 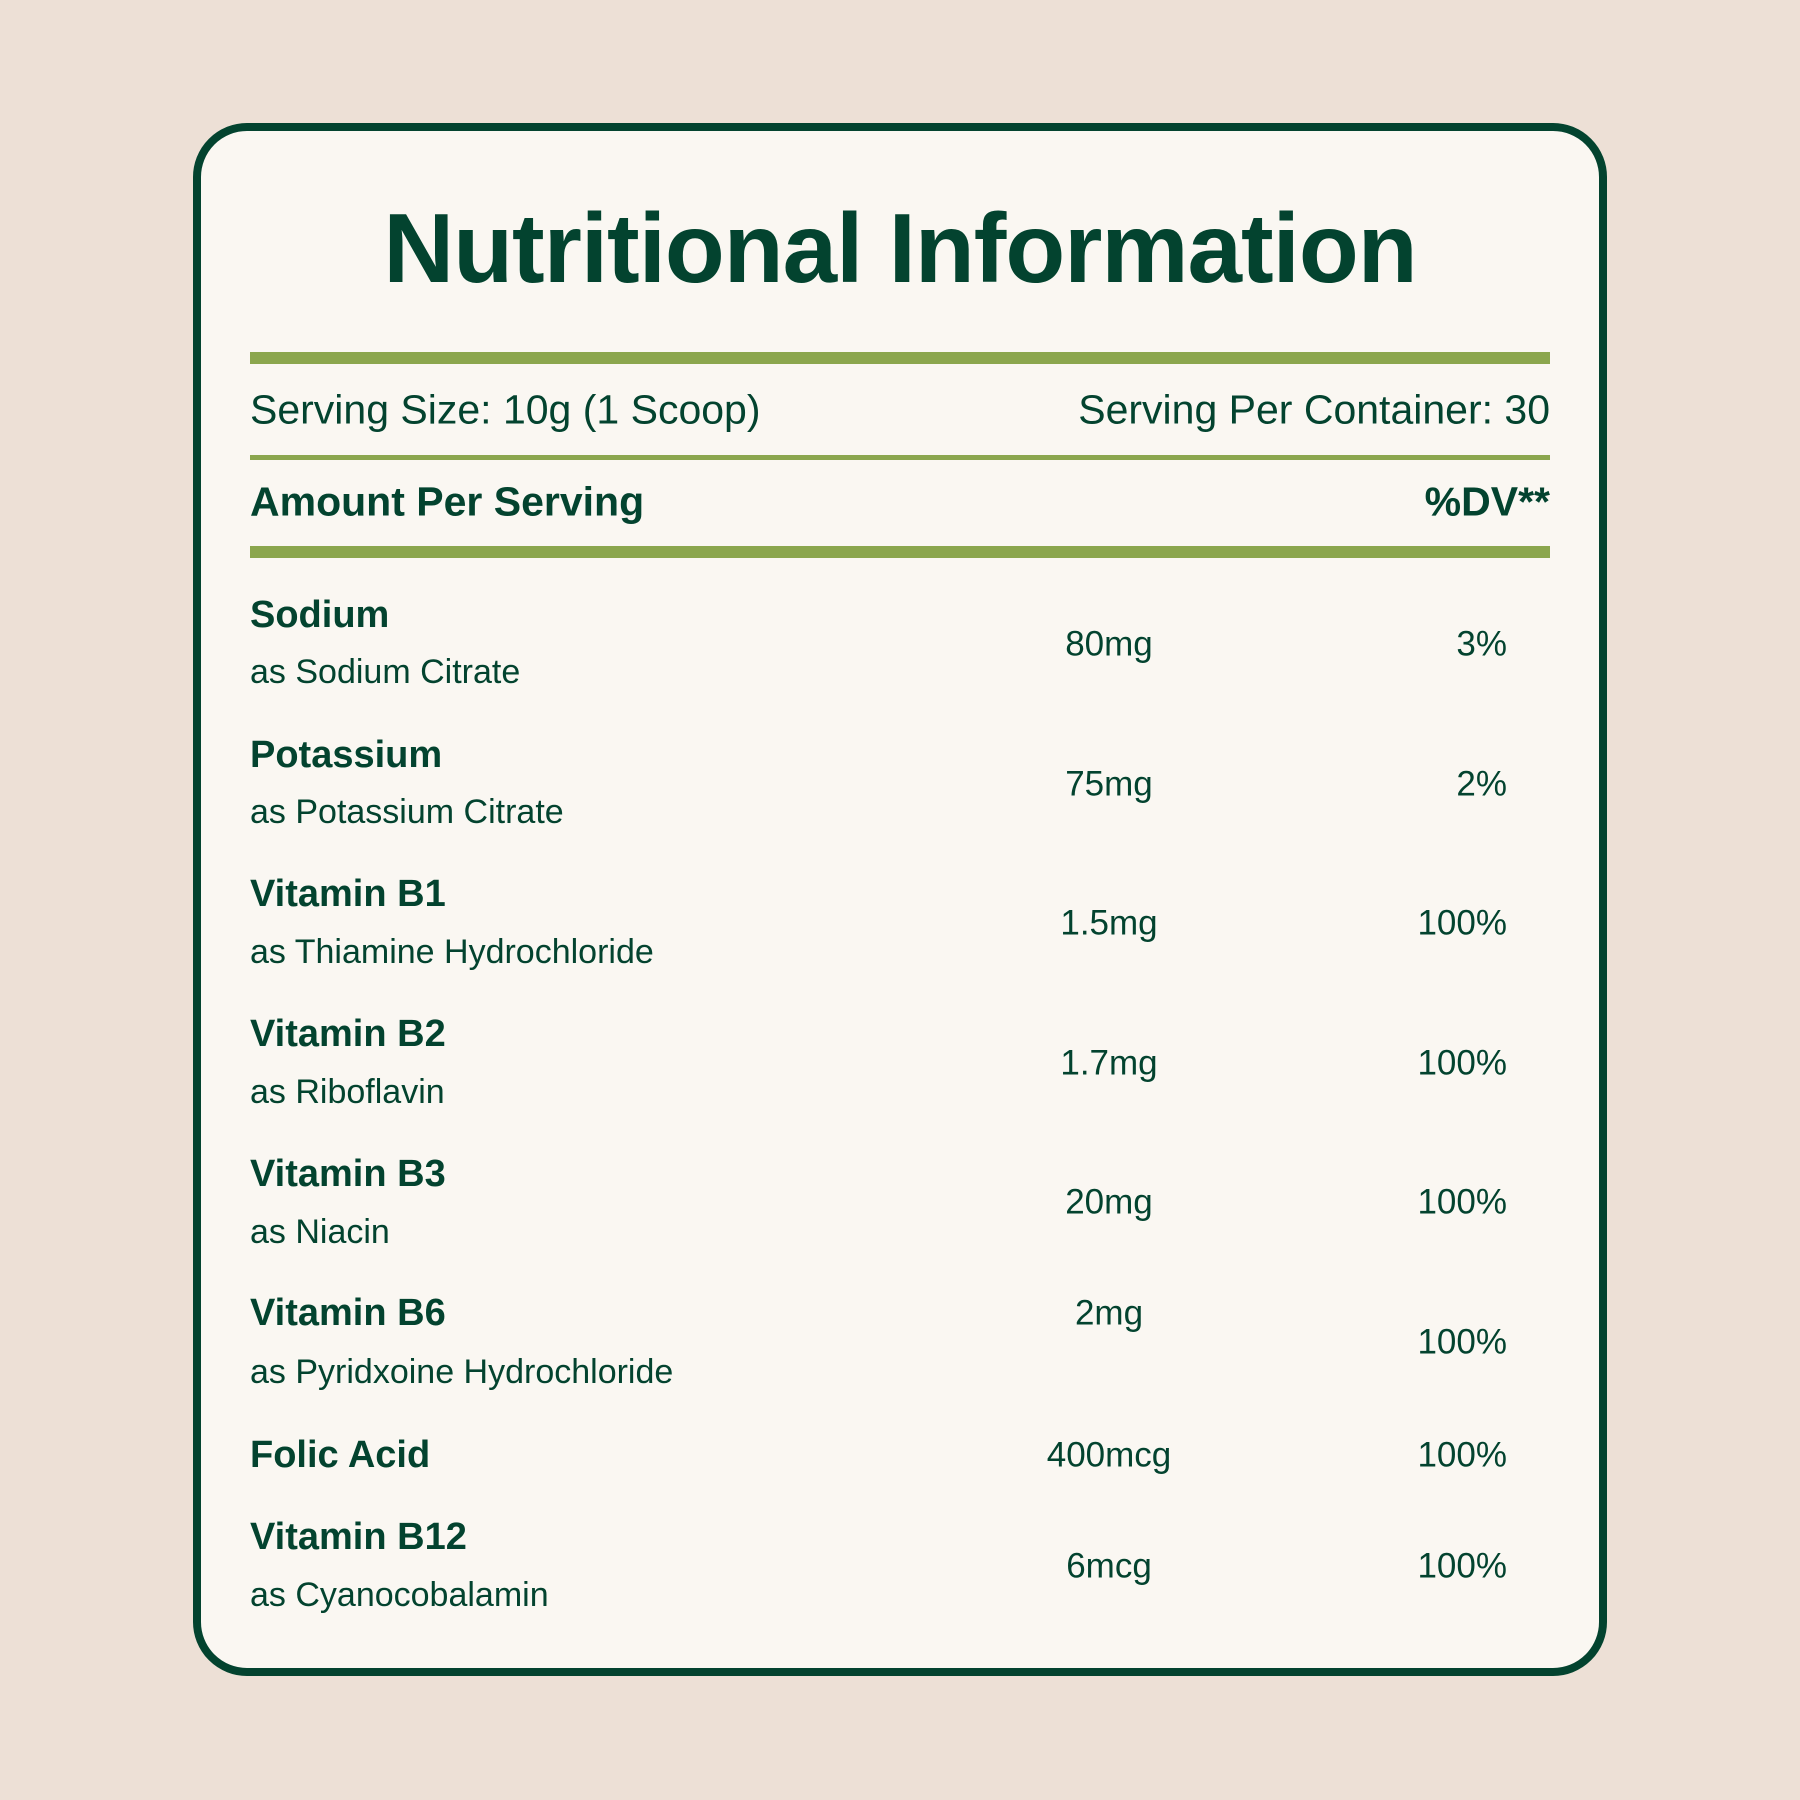 What do you see at coordinates (385, 672) in the screenshot?
I see `nutrient-source: as Sodium Citrate` at bounding box center [385, 672].